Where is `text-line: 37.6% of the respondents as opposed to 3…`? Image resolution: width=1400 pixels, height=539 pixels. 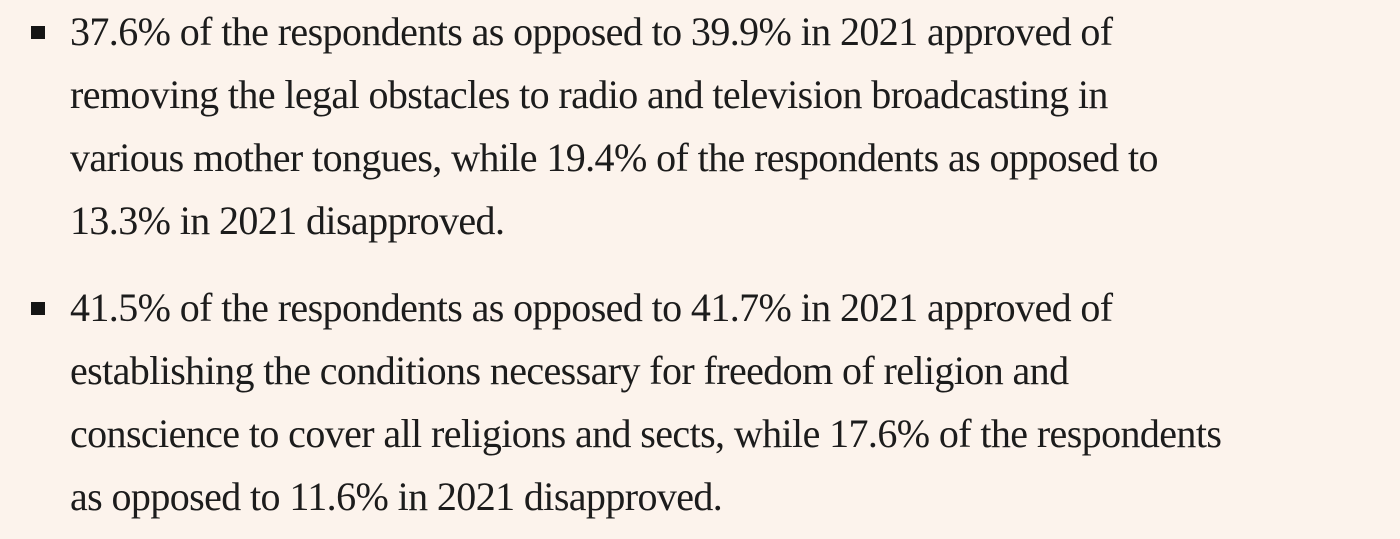
text-line: 37.6% of the respondents as opposed to 3… is located at coordinates (591, 31).